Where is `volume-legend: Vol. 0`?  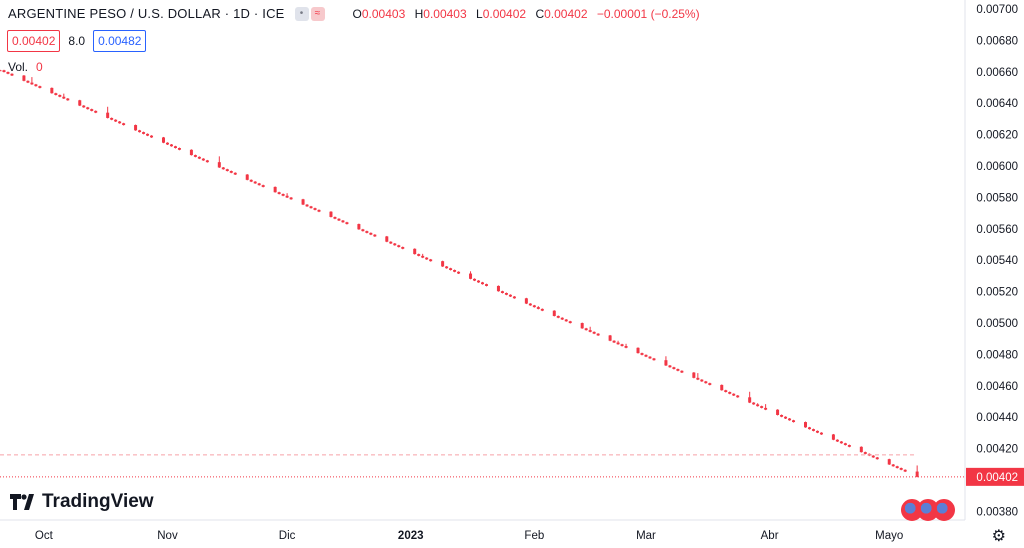
volume-legend: Vol. 0 is located at coordinates (25, 67).